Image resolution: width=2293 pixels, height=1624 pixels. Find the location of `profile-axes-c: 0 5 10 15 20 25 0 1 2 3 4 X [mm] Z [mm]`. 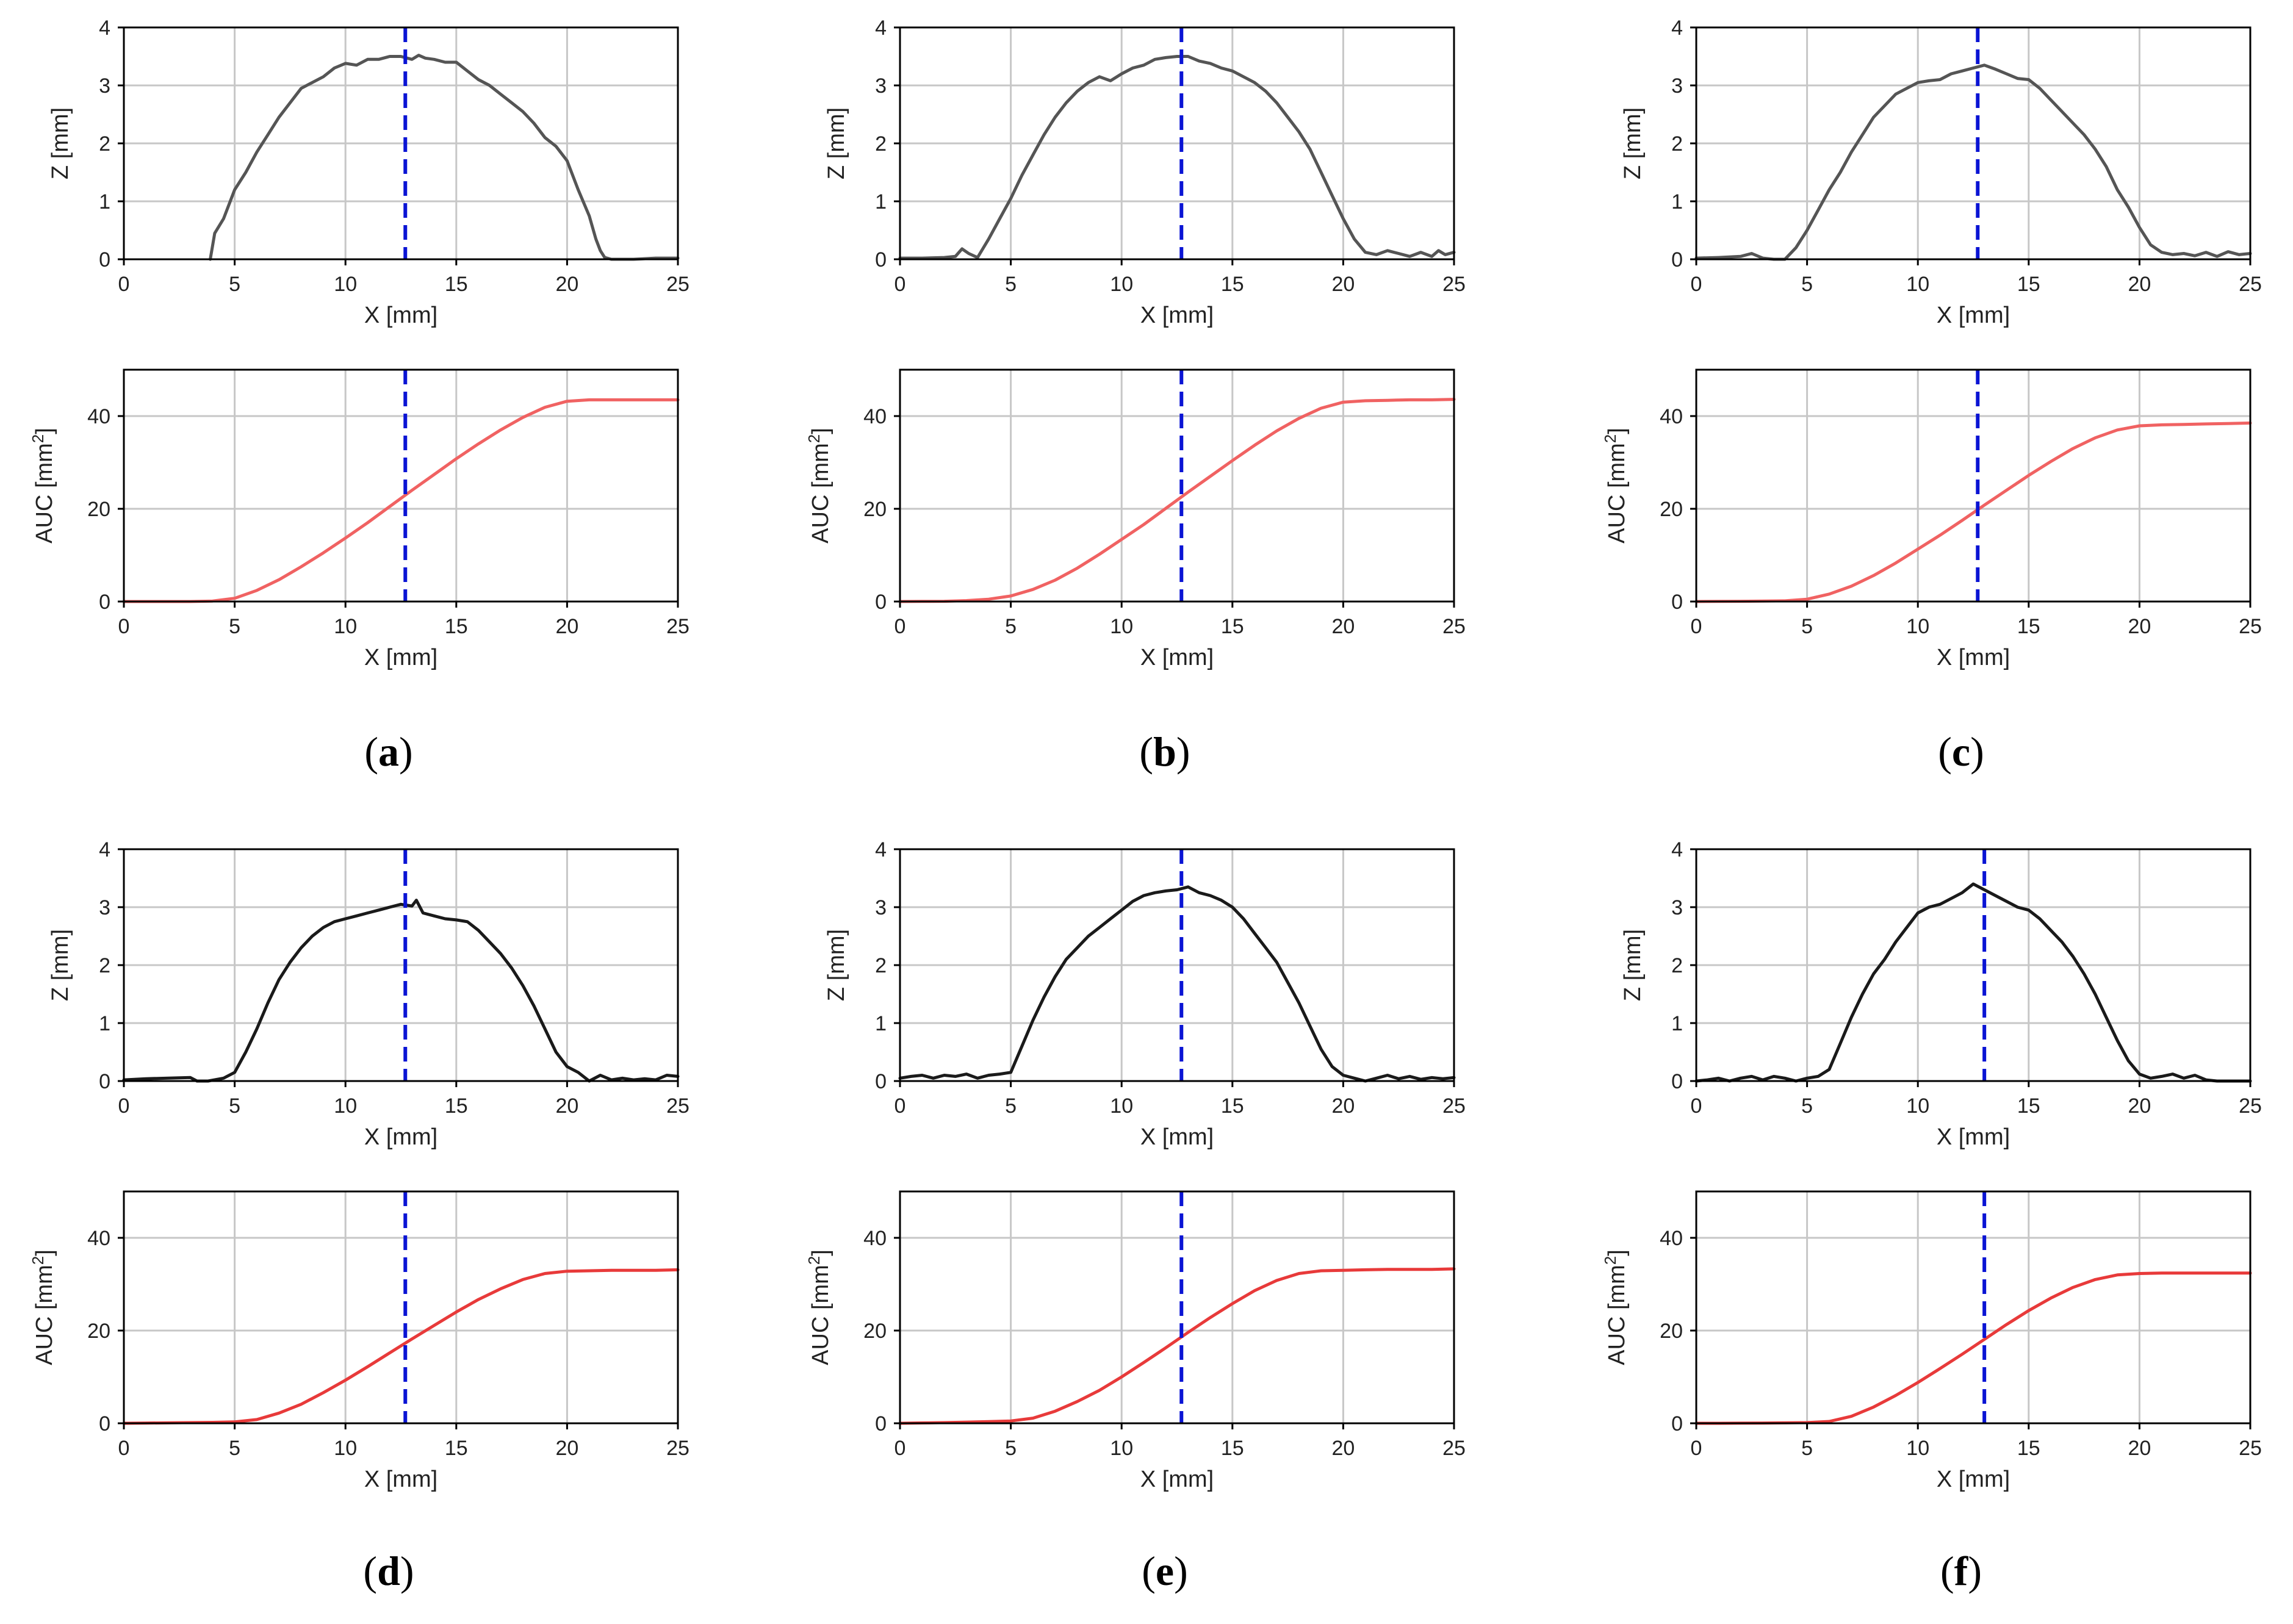

profile-axes-c: 0 5 10 15 20 25 0 1 2 3 4 X [mm] Z [mm] is located at coordinates (1941, 172).